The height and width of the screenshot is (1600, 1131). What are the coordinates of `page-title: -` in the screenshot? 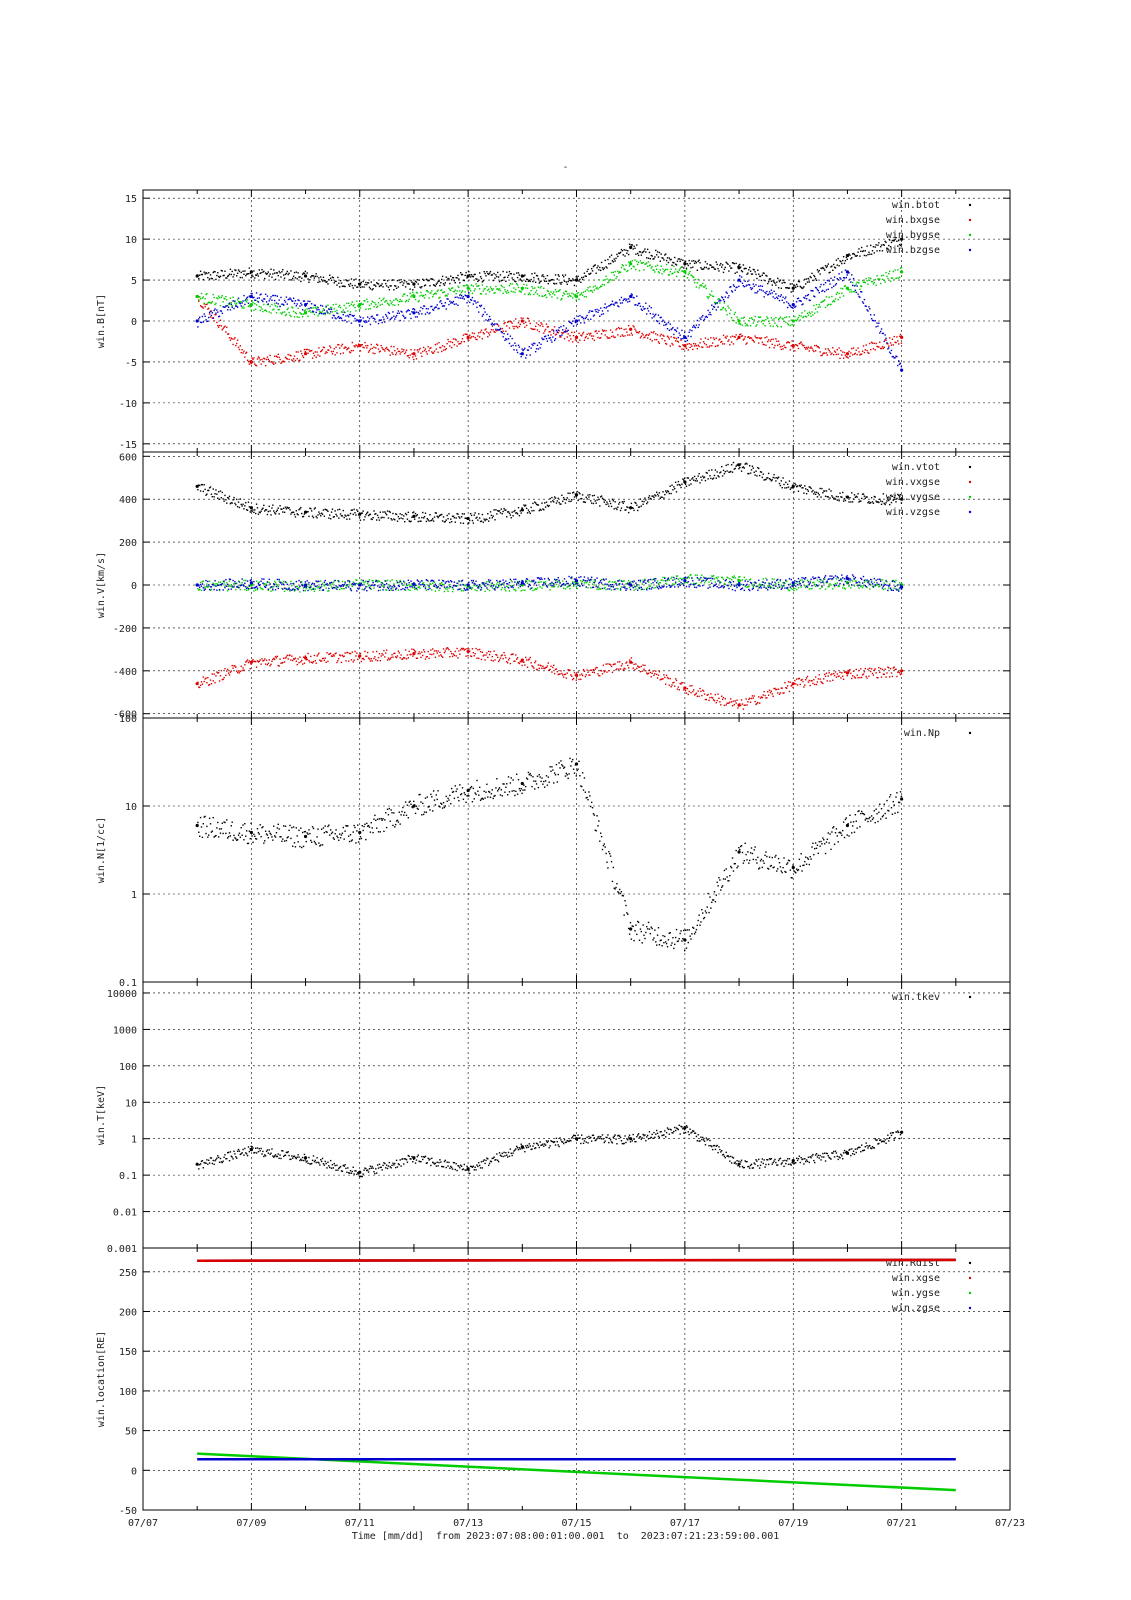 It's located at (565, 167).